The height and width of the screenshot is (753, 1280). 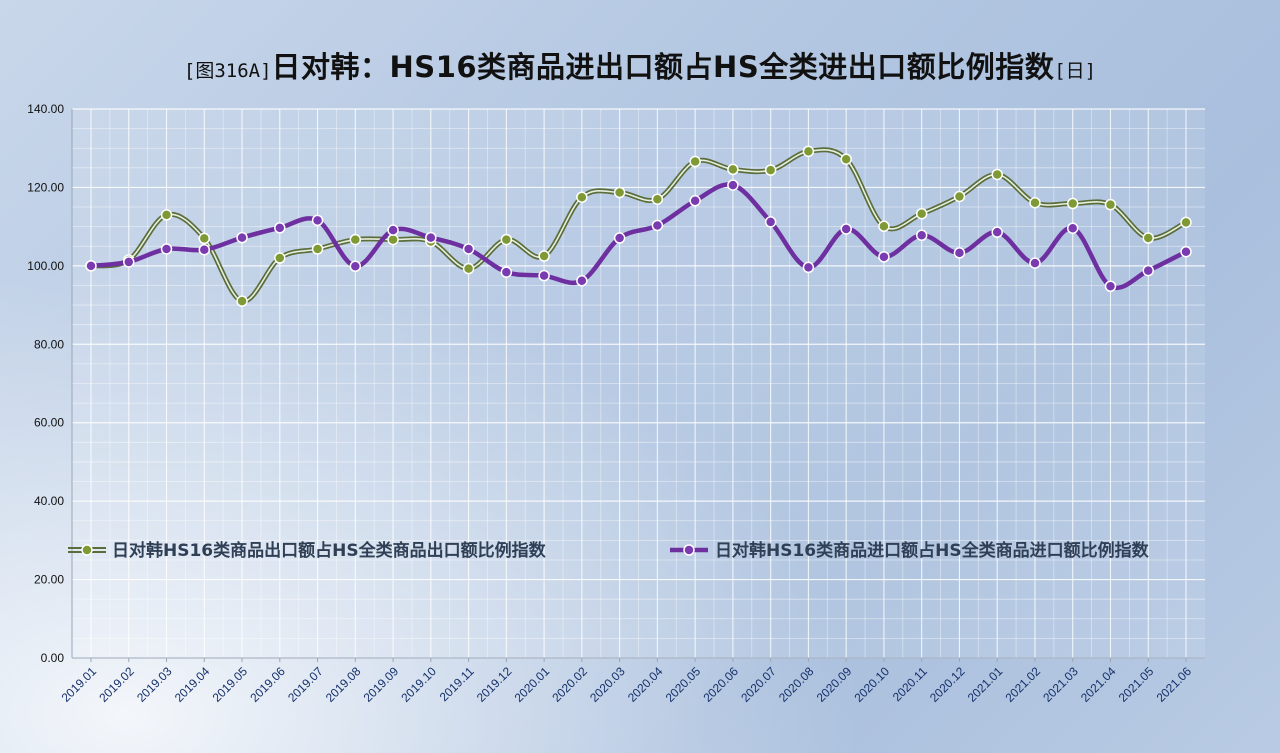 I want to click on series-import, so click(x=638, y=235).